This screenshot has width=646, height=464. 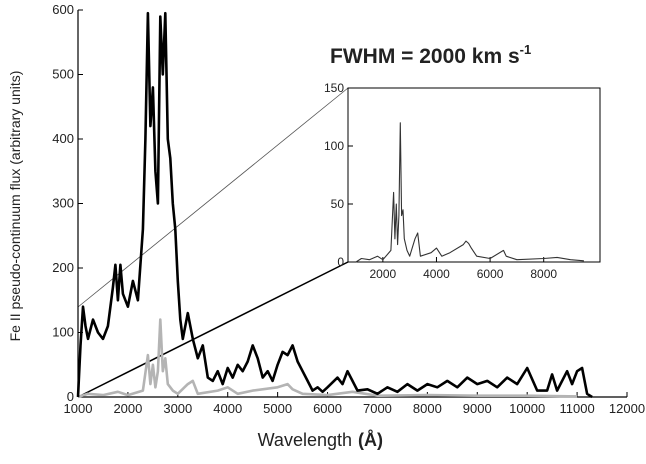 What do you see at coordinates (425, 56) in the screenshot?
I see `annotation-text: FWHM = 2000 km s` at bounding box center [425, 56].